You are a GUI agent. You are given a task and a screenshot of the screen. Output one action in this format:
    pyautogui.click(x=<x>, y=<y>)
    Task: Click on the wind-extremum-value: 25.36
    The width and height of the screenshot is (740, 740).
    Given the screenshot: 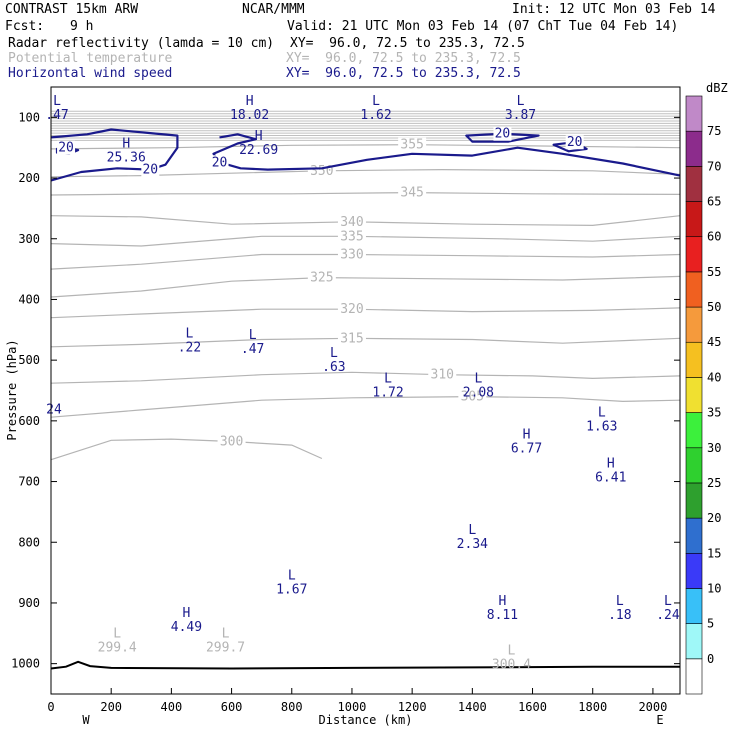 What is the action you would take?
    pyautogui.click(x=126, y=158)
    